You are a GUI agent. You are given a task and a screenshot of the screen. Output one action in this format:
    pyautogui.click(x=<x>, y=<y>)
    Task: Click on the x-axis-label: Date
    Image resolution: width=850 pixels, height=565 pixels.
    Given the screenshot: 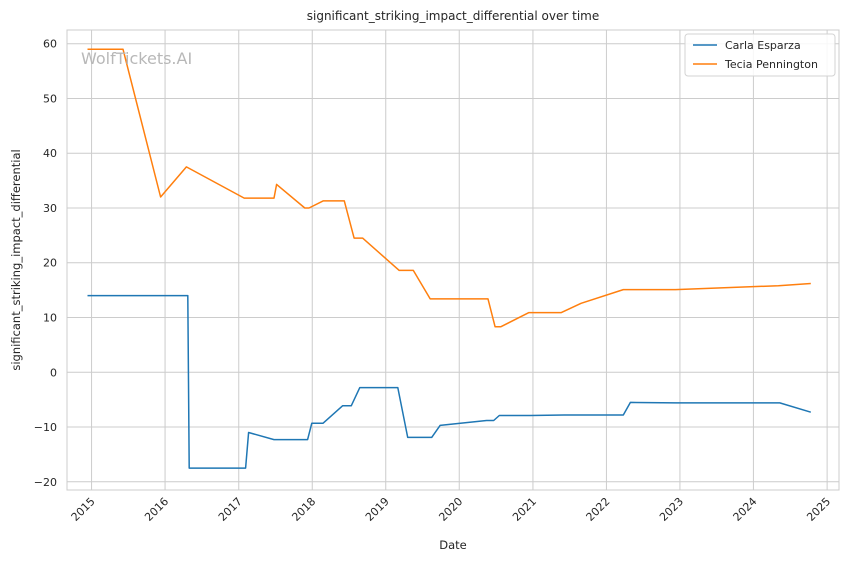 What is the action you would take?
    pyautogui.click(x=453, y=545)
    